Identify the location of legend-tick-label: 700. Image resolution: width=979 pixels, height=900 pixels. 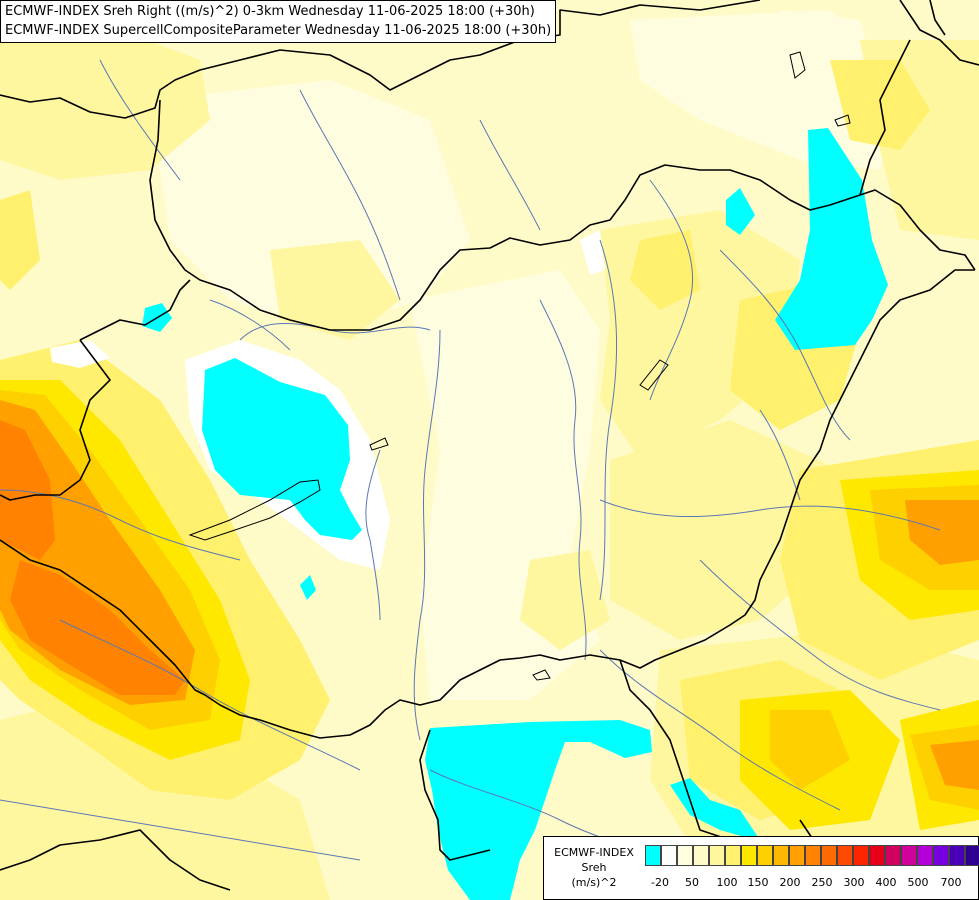
(951, 882).